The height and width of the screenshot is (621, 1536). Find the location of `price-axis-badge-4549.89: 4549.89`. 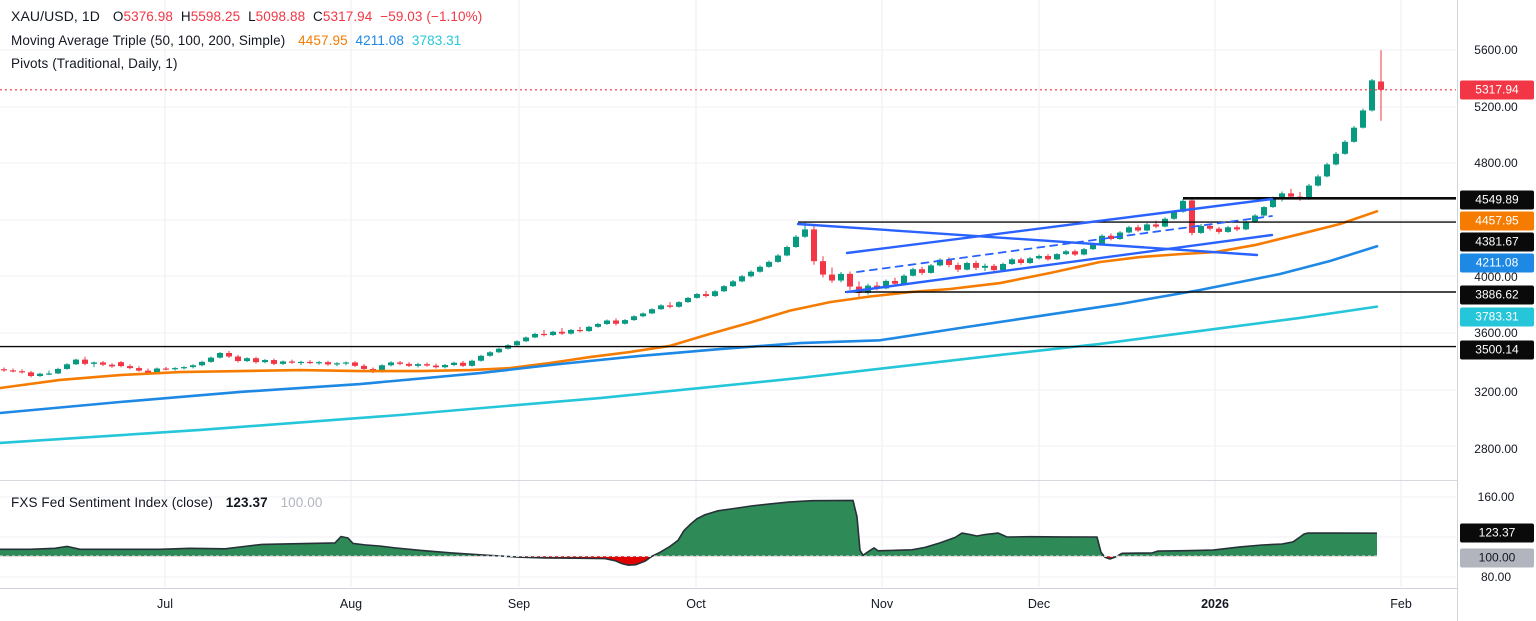

price-axis-badge-4549.89: 4549.89 is located at coordinates (1497, 200).